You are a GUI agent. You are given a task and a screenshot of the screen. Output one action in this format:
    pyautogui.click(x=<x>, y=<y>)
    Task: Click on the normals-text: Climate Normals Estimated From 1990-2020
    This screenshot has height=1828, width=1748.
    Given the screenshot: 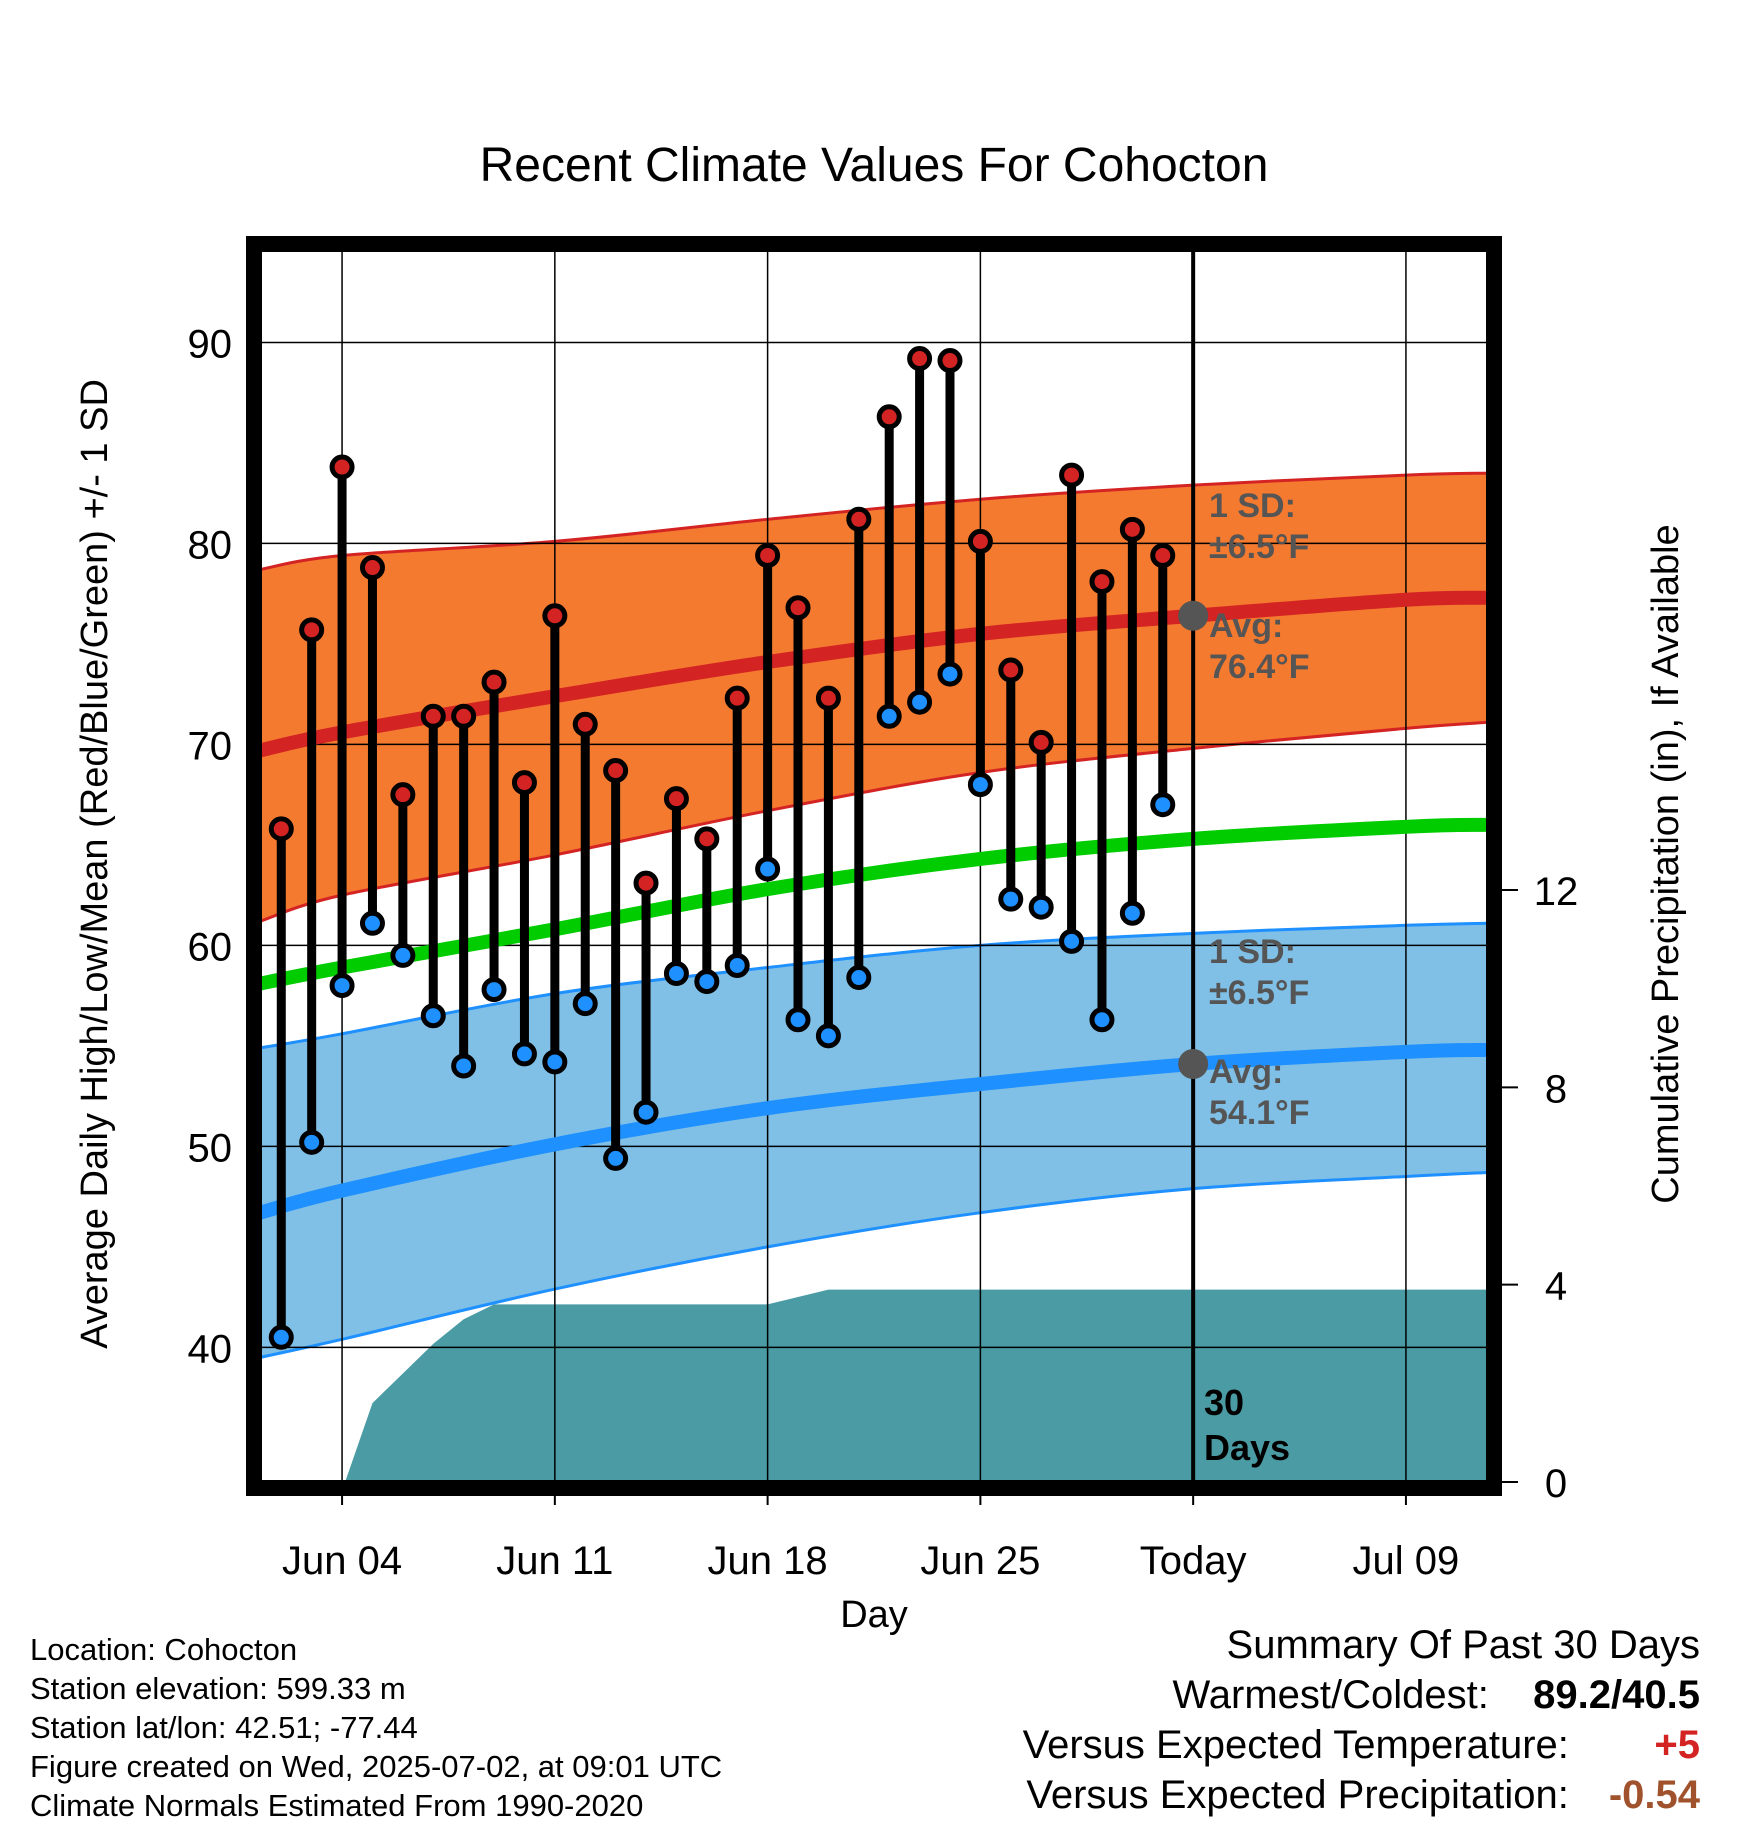 What is the action you would take?
    pyautogui.click(x=337, y=1805)
    